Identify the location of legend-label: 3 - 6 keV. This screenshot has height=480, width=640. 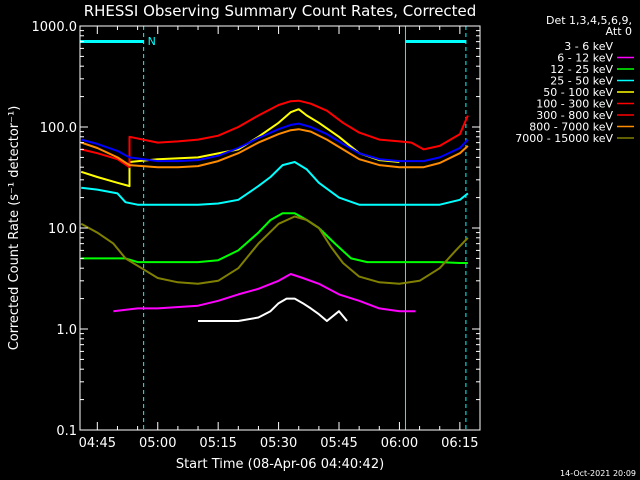
(588, 46).